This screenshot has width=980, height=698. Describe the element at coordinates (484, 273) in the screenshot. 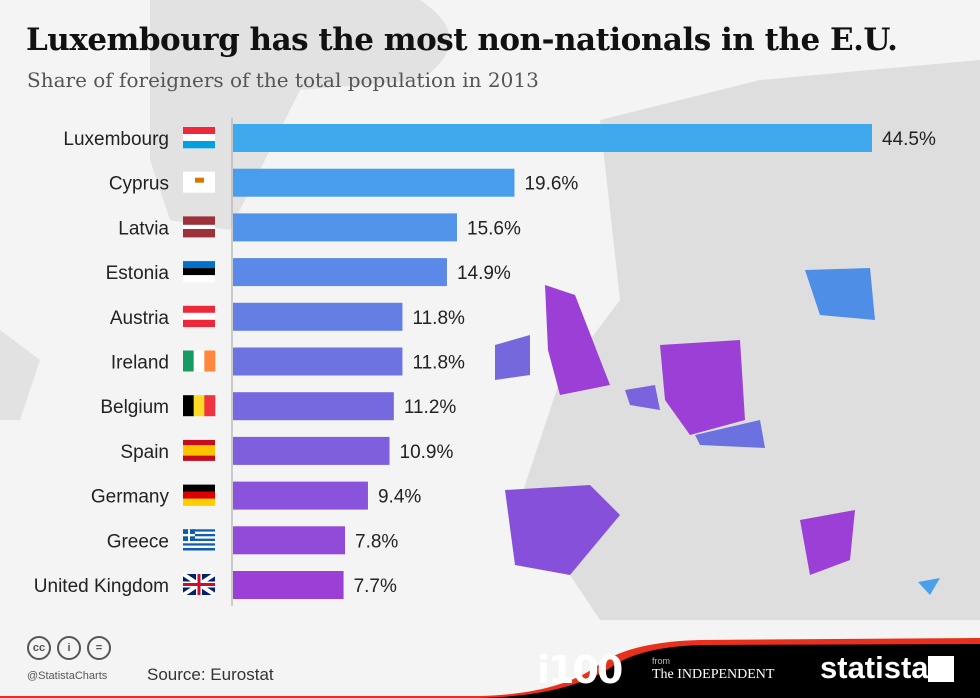

I see `data-label: 14.9%` at that location.